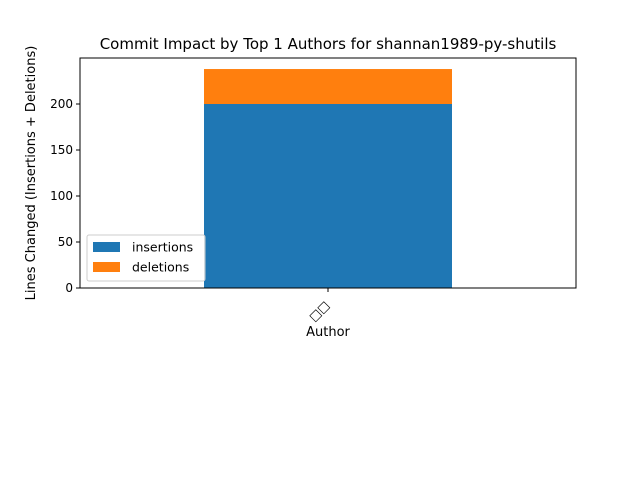 The image size is (640, 480). What do you see at coordinates (61, 196) in the screenshot?
I see `y-tick-label-2: 100` at bounding box center [61, 196].